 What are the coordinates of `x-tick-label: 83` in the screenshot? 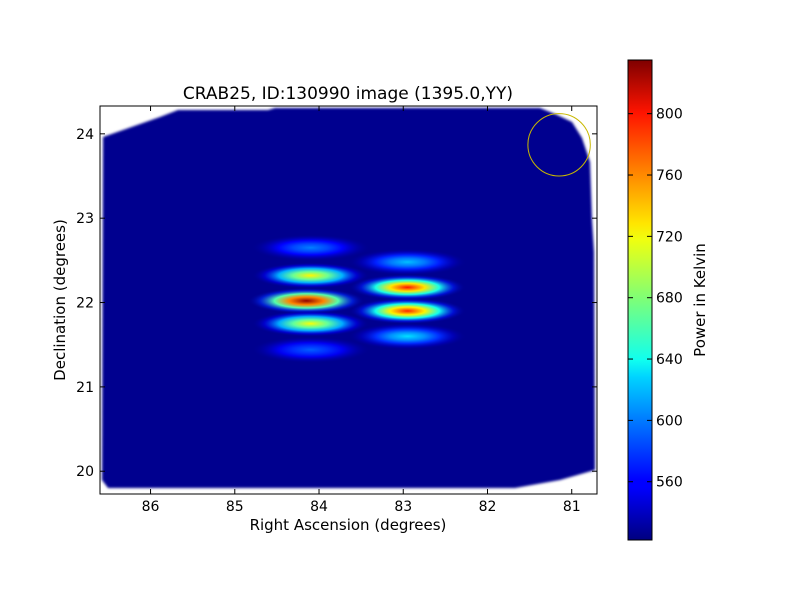 It's located at (403, 507).